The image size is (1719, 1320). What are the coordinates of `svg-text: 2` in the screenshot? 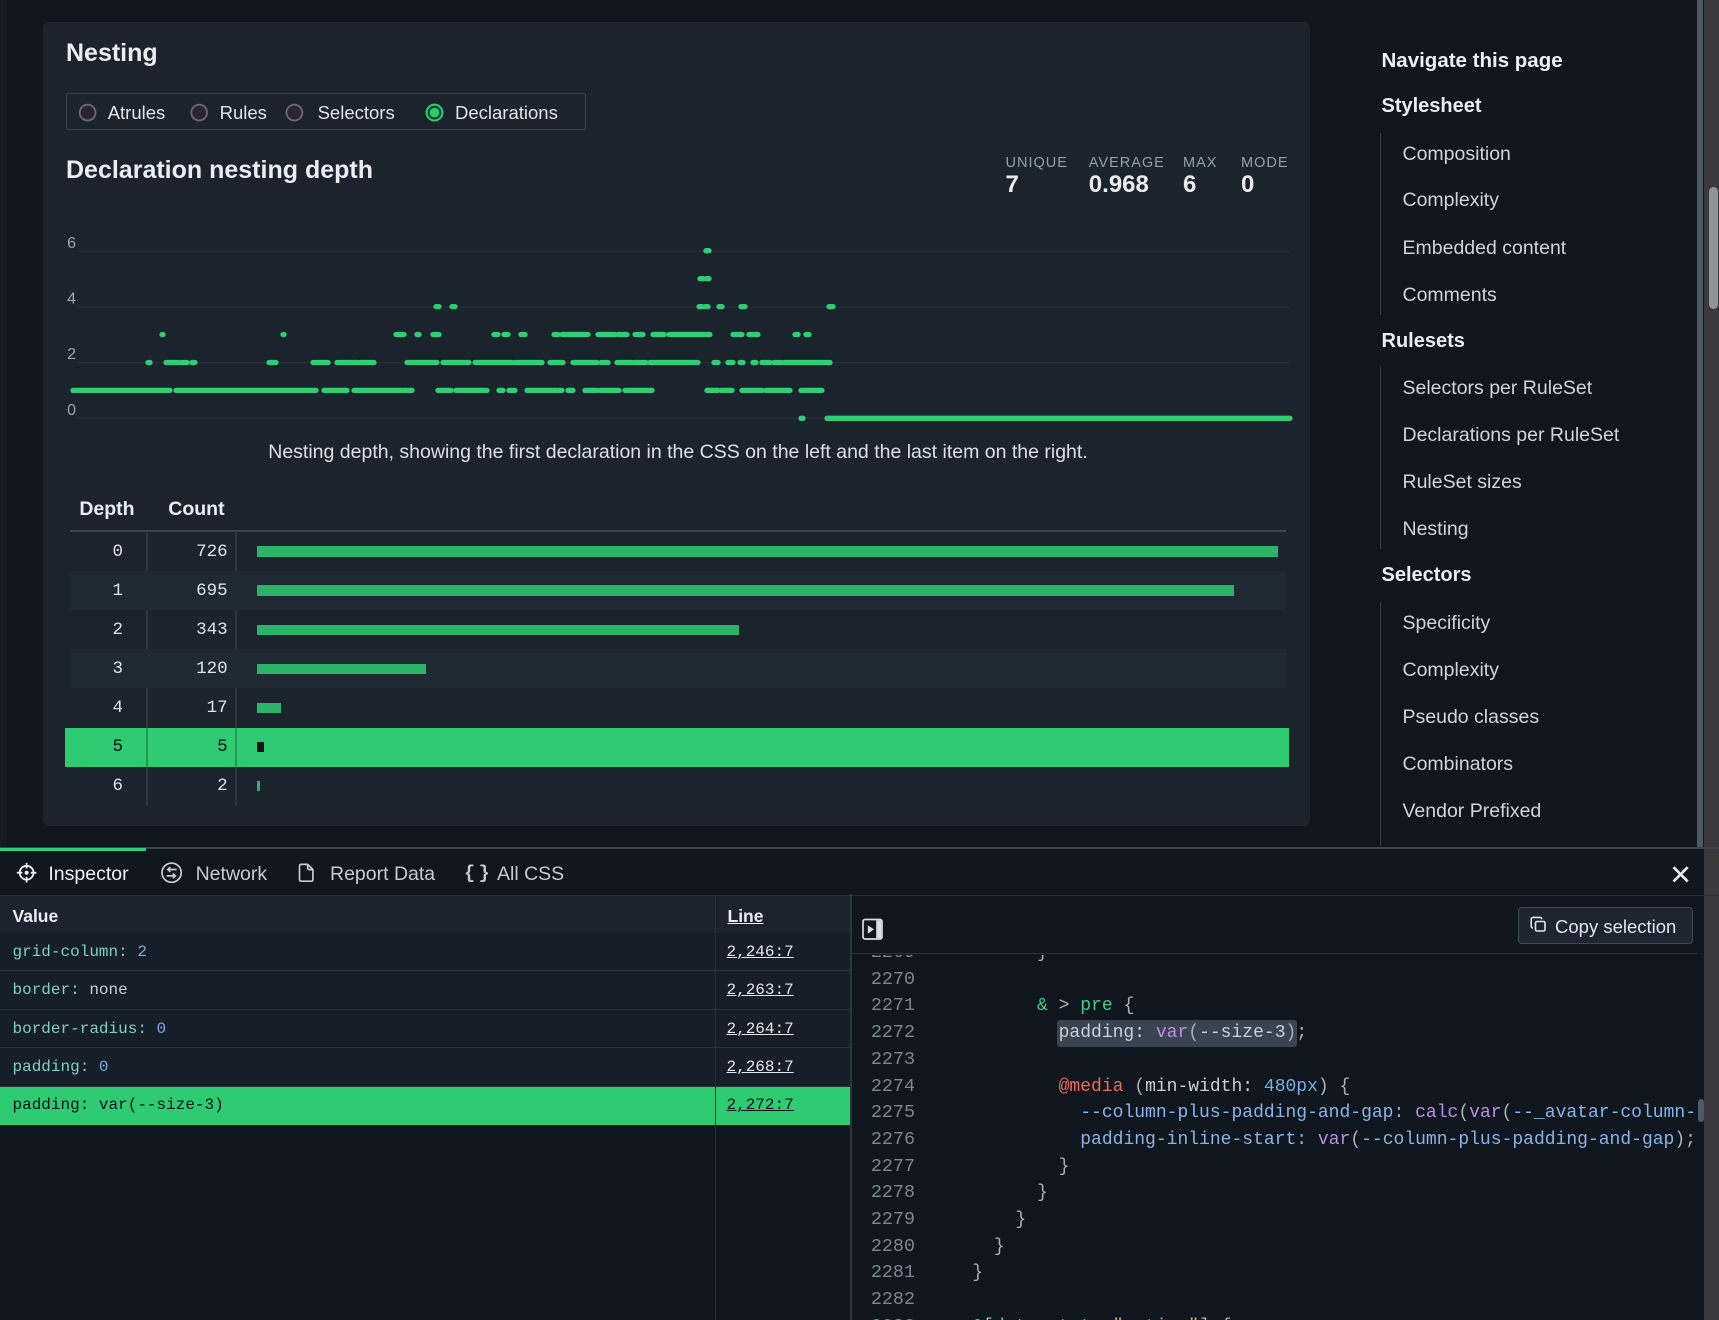 It's located at (71, 354).